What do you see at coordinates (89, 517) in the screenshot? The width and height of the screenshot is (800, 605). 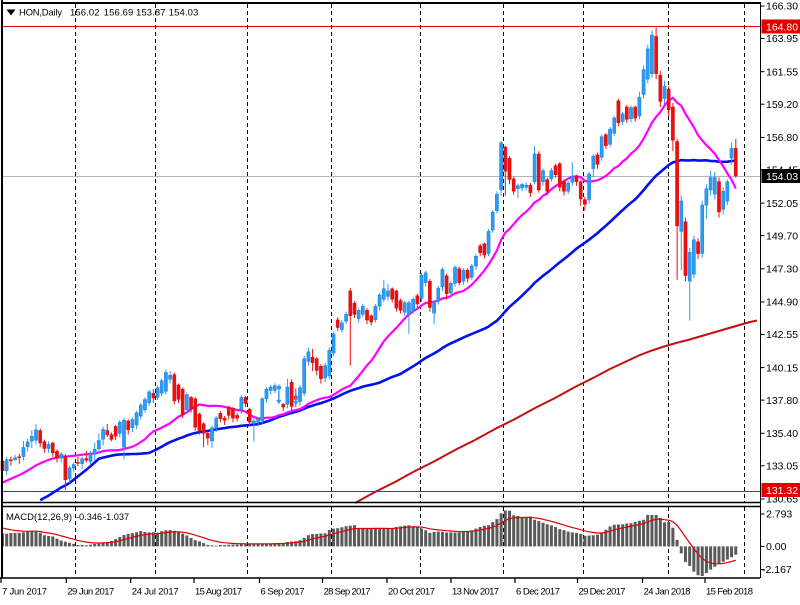 I see `svg-text: -0.346` at bounding box center [89, 517].